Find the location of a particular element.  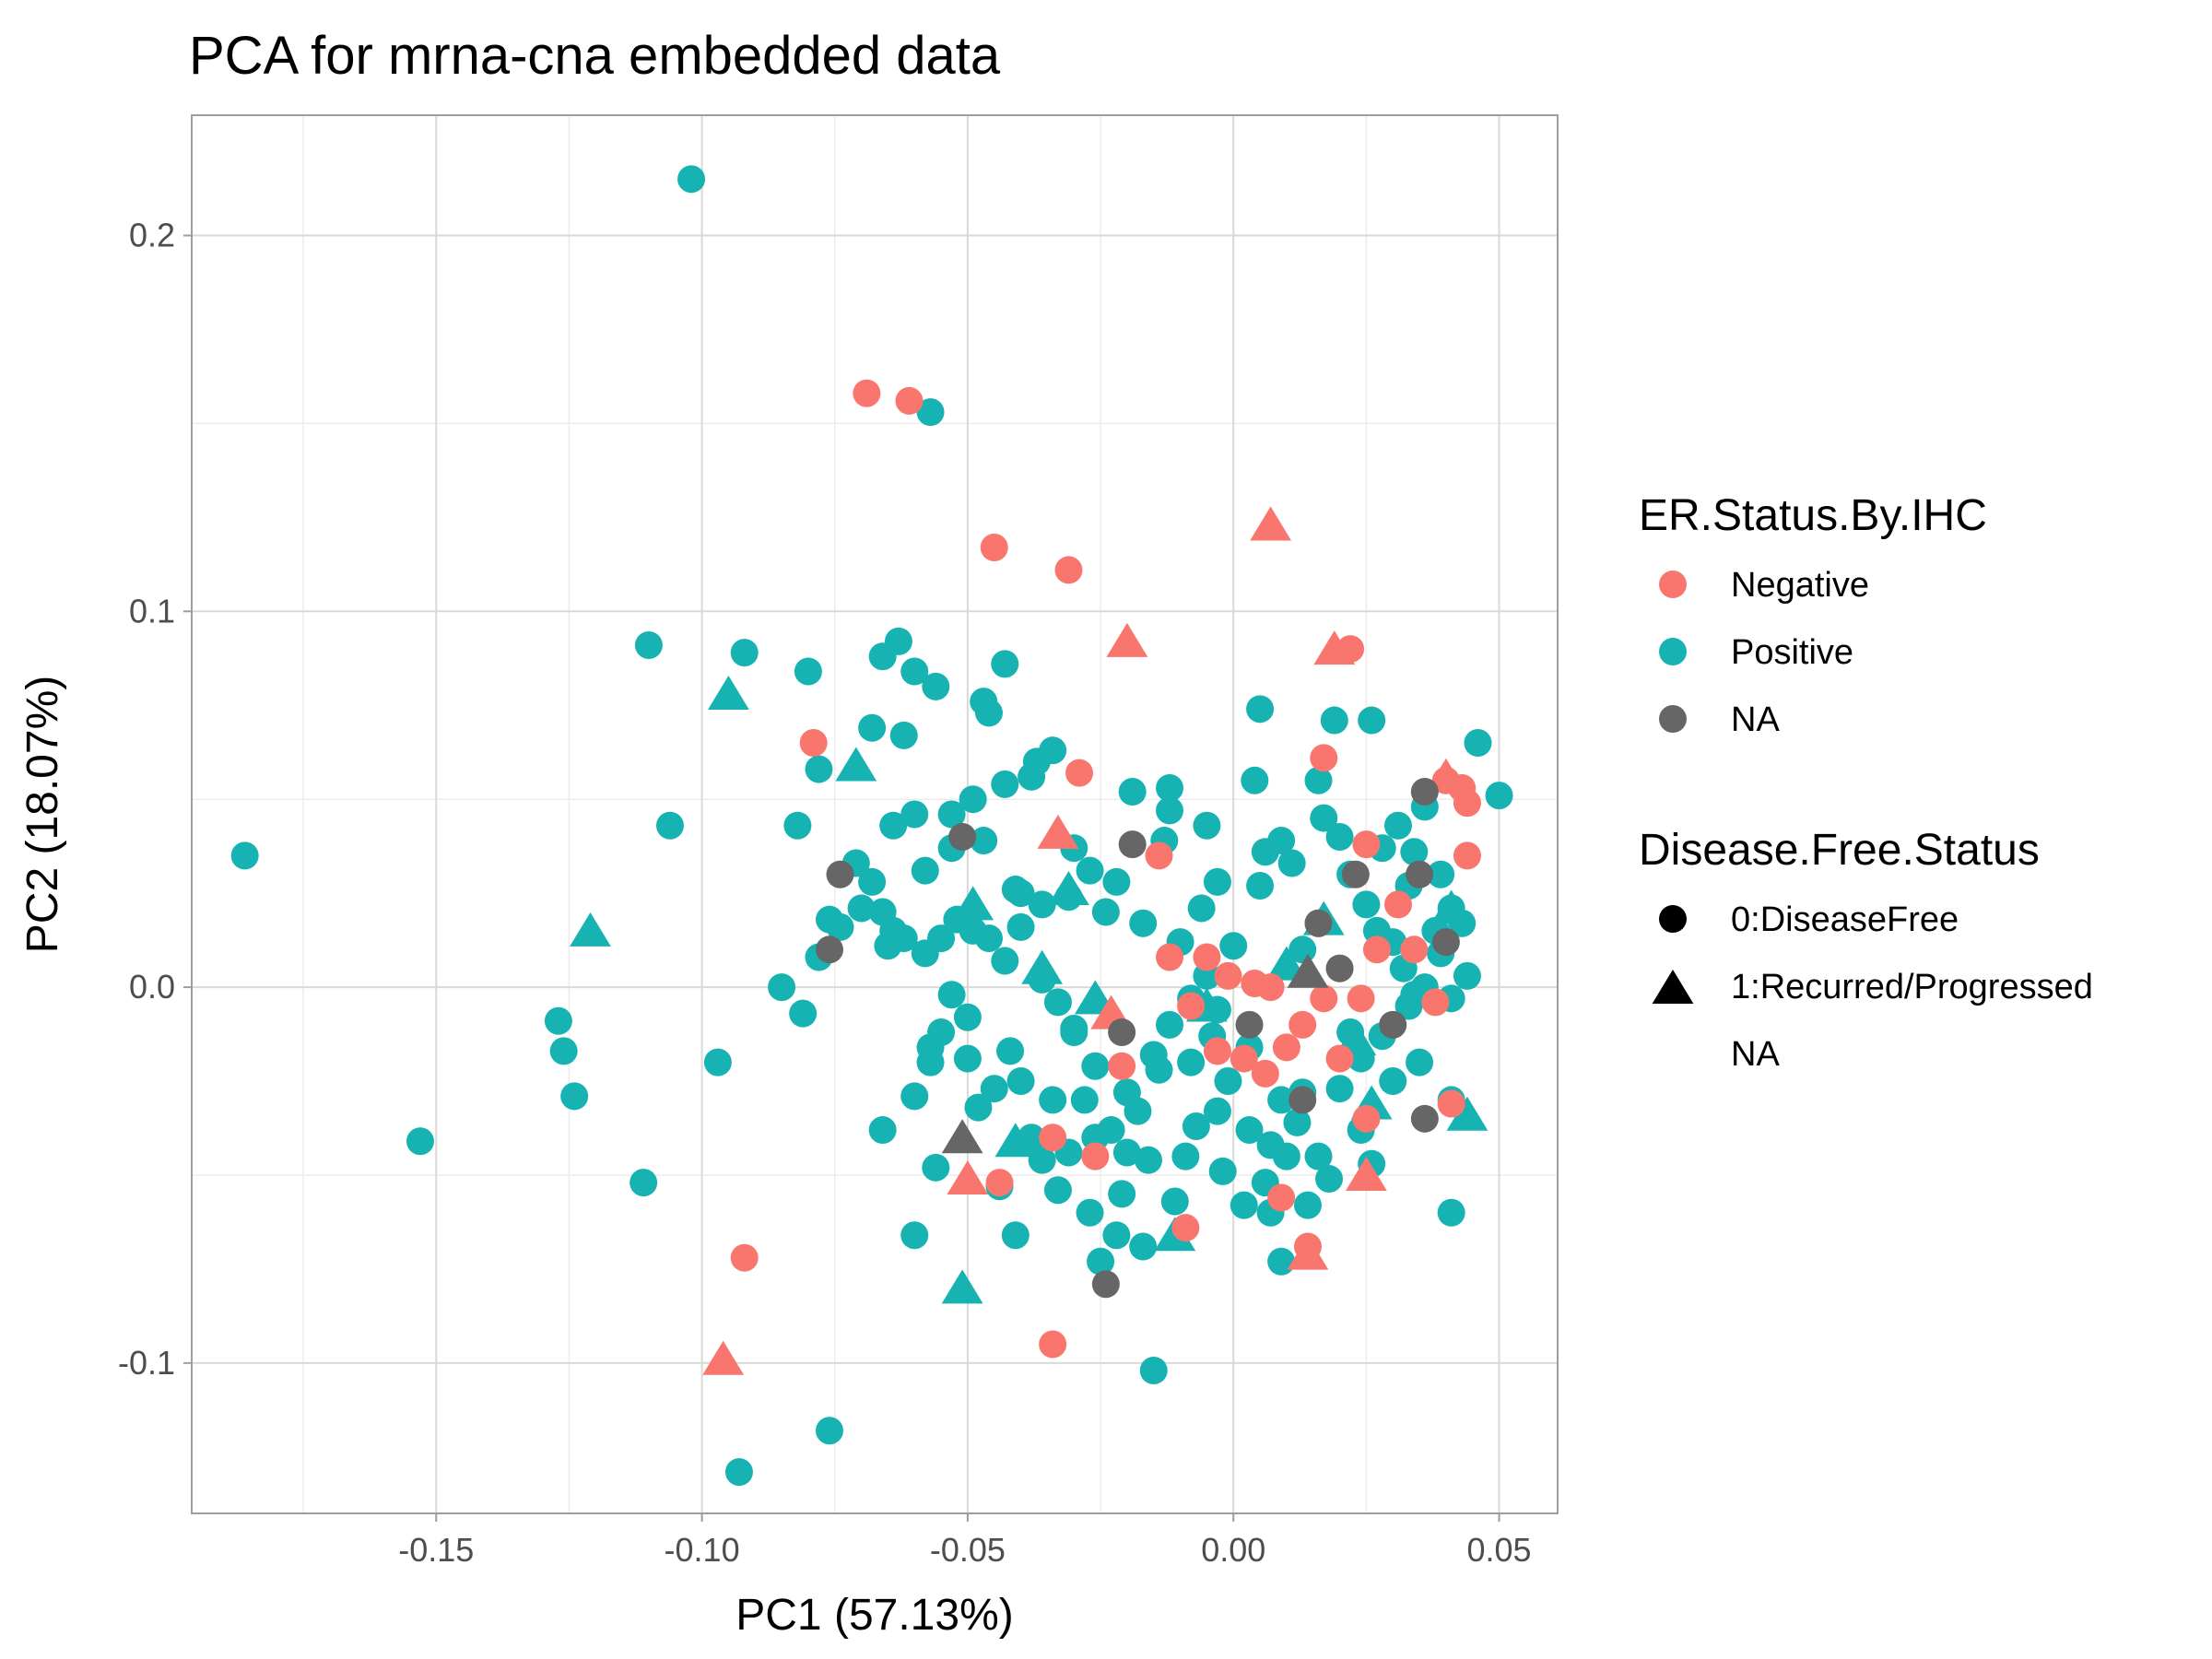

y-tick-label: 0.0 is located at coordinates (152, 987).